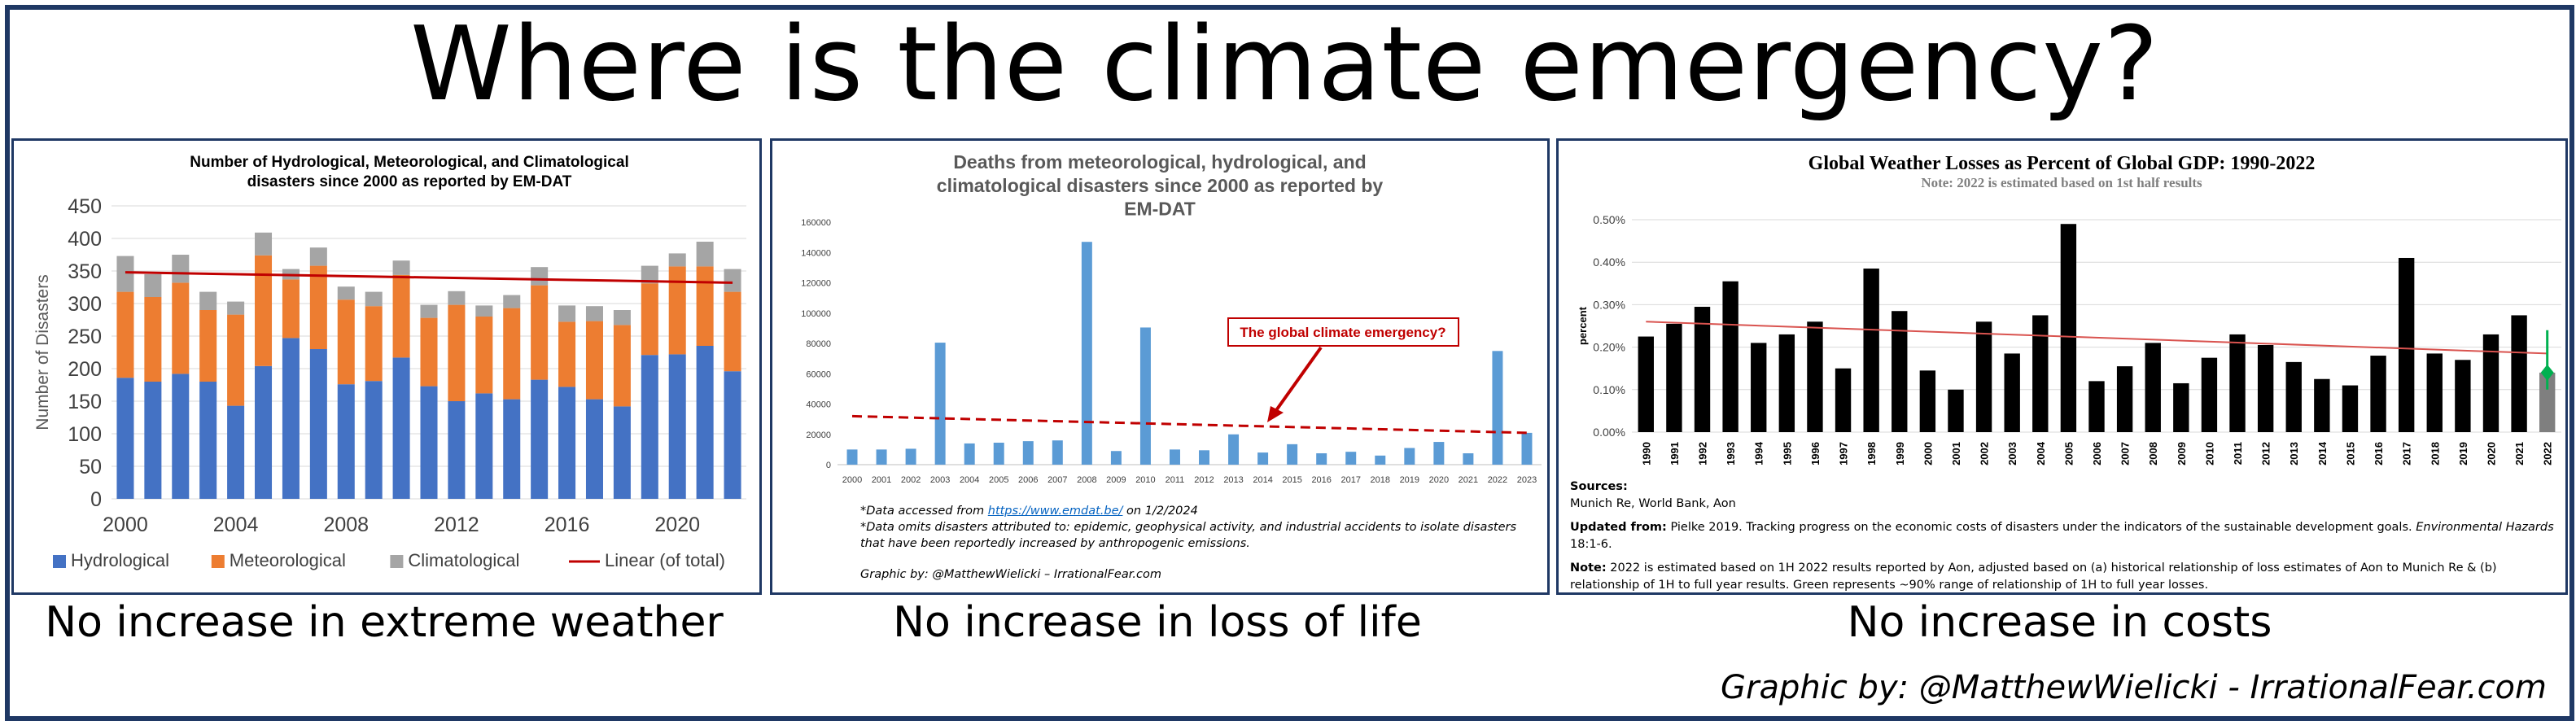 The image size is (2576, 721). I want to click on chart3-xtick-label: 2008, so click(2153, 453).